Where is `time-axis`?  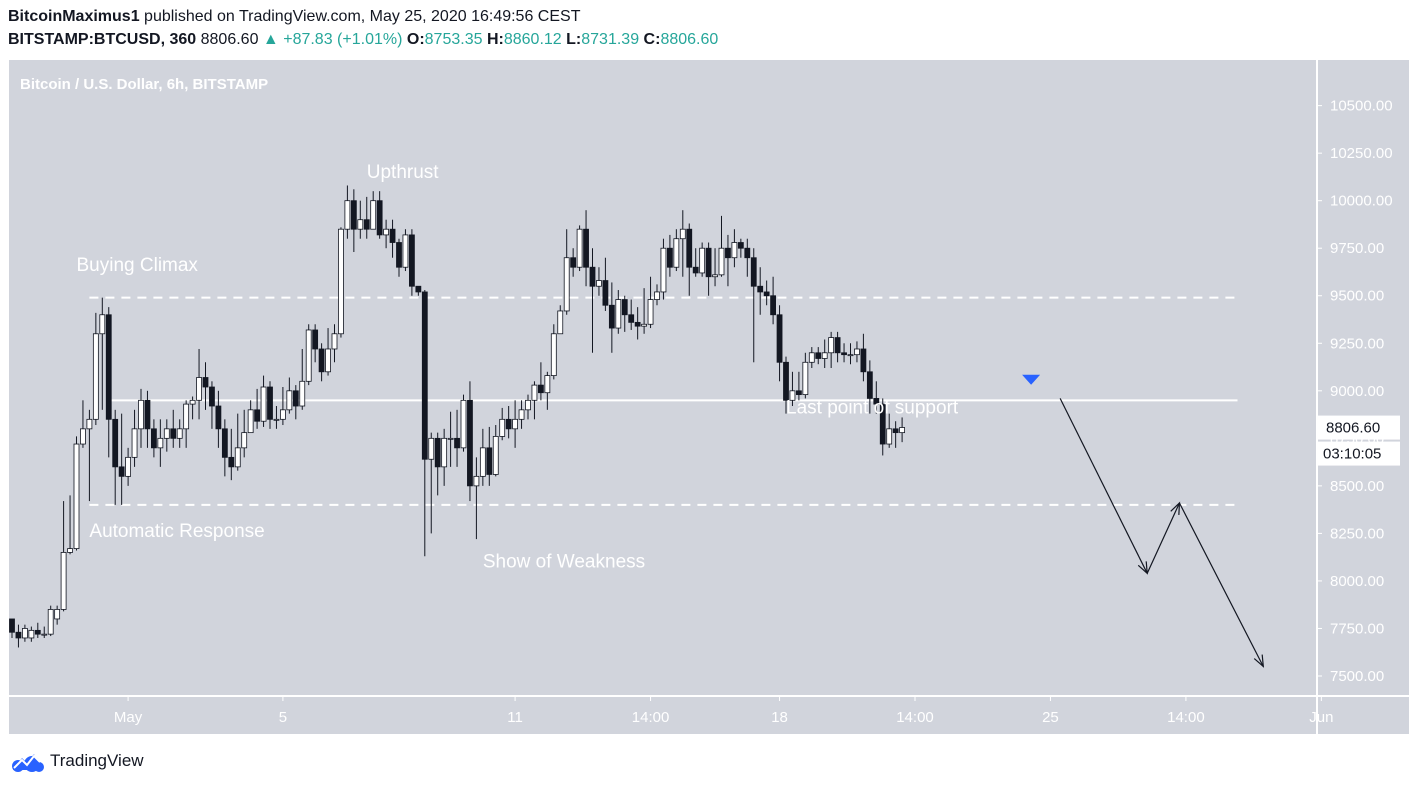
time-axis is located at coordinates (662, 715).